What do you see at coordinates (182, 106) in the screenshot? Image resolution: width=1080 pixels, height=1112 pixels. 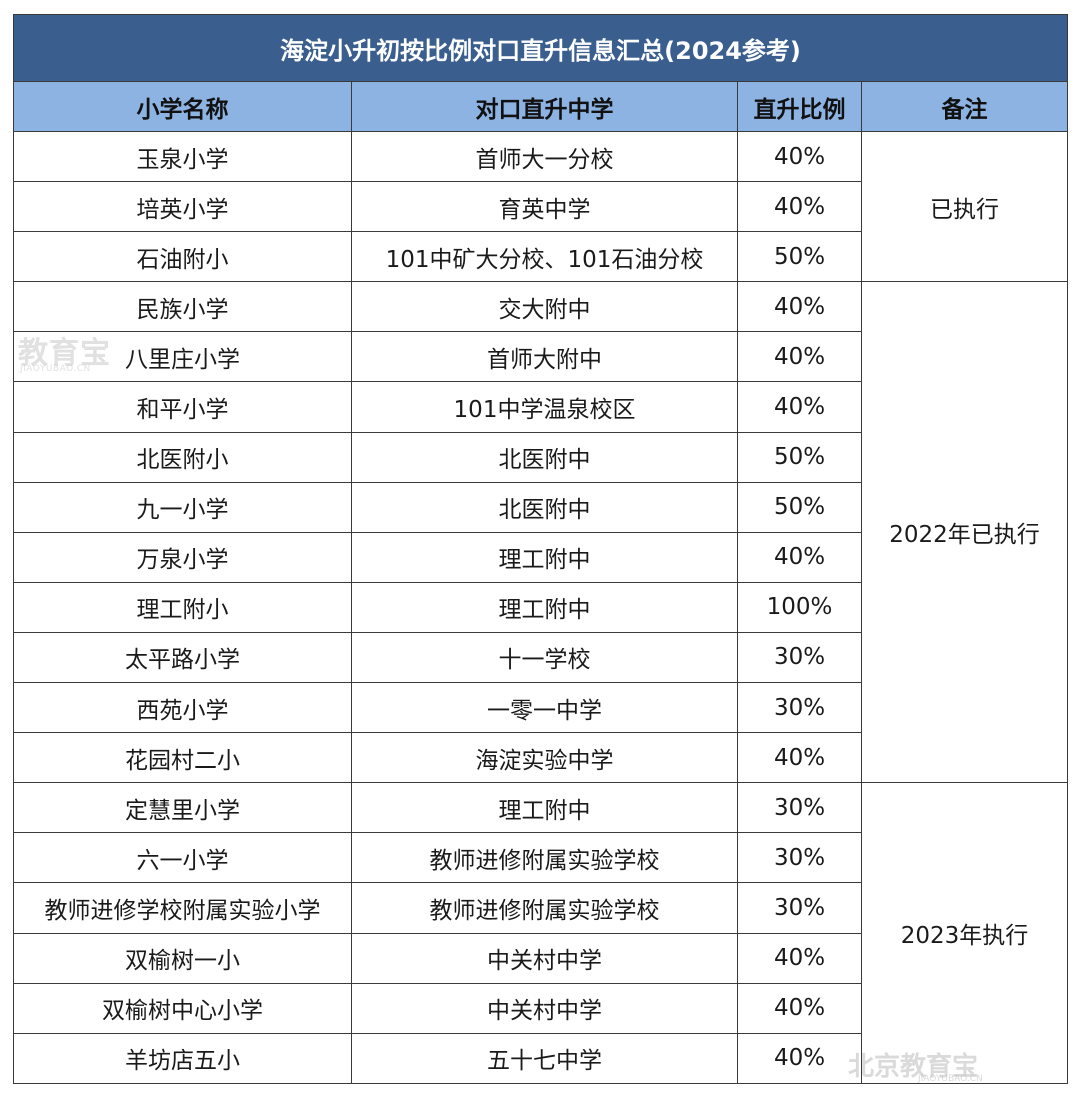 I see `header-school: 小学名称` at bounding box center [182, 106].